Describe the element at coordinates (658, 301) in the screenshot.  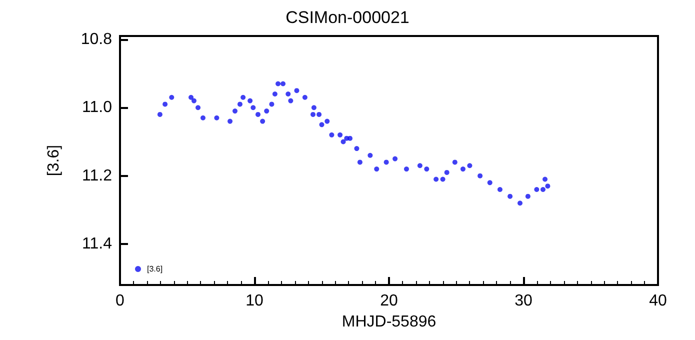
I see `x-tick-label: 40` at that location.